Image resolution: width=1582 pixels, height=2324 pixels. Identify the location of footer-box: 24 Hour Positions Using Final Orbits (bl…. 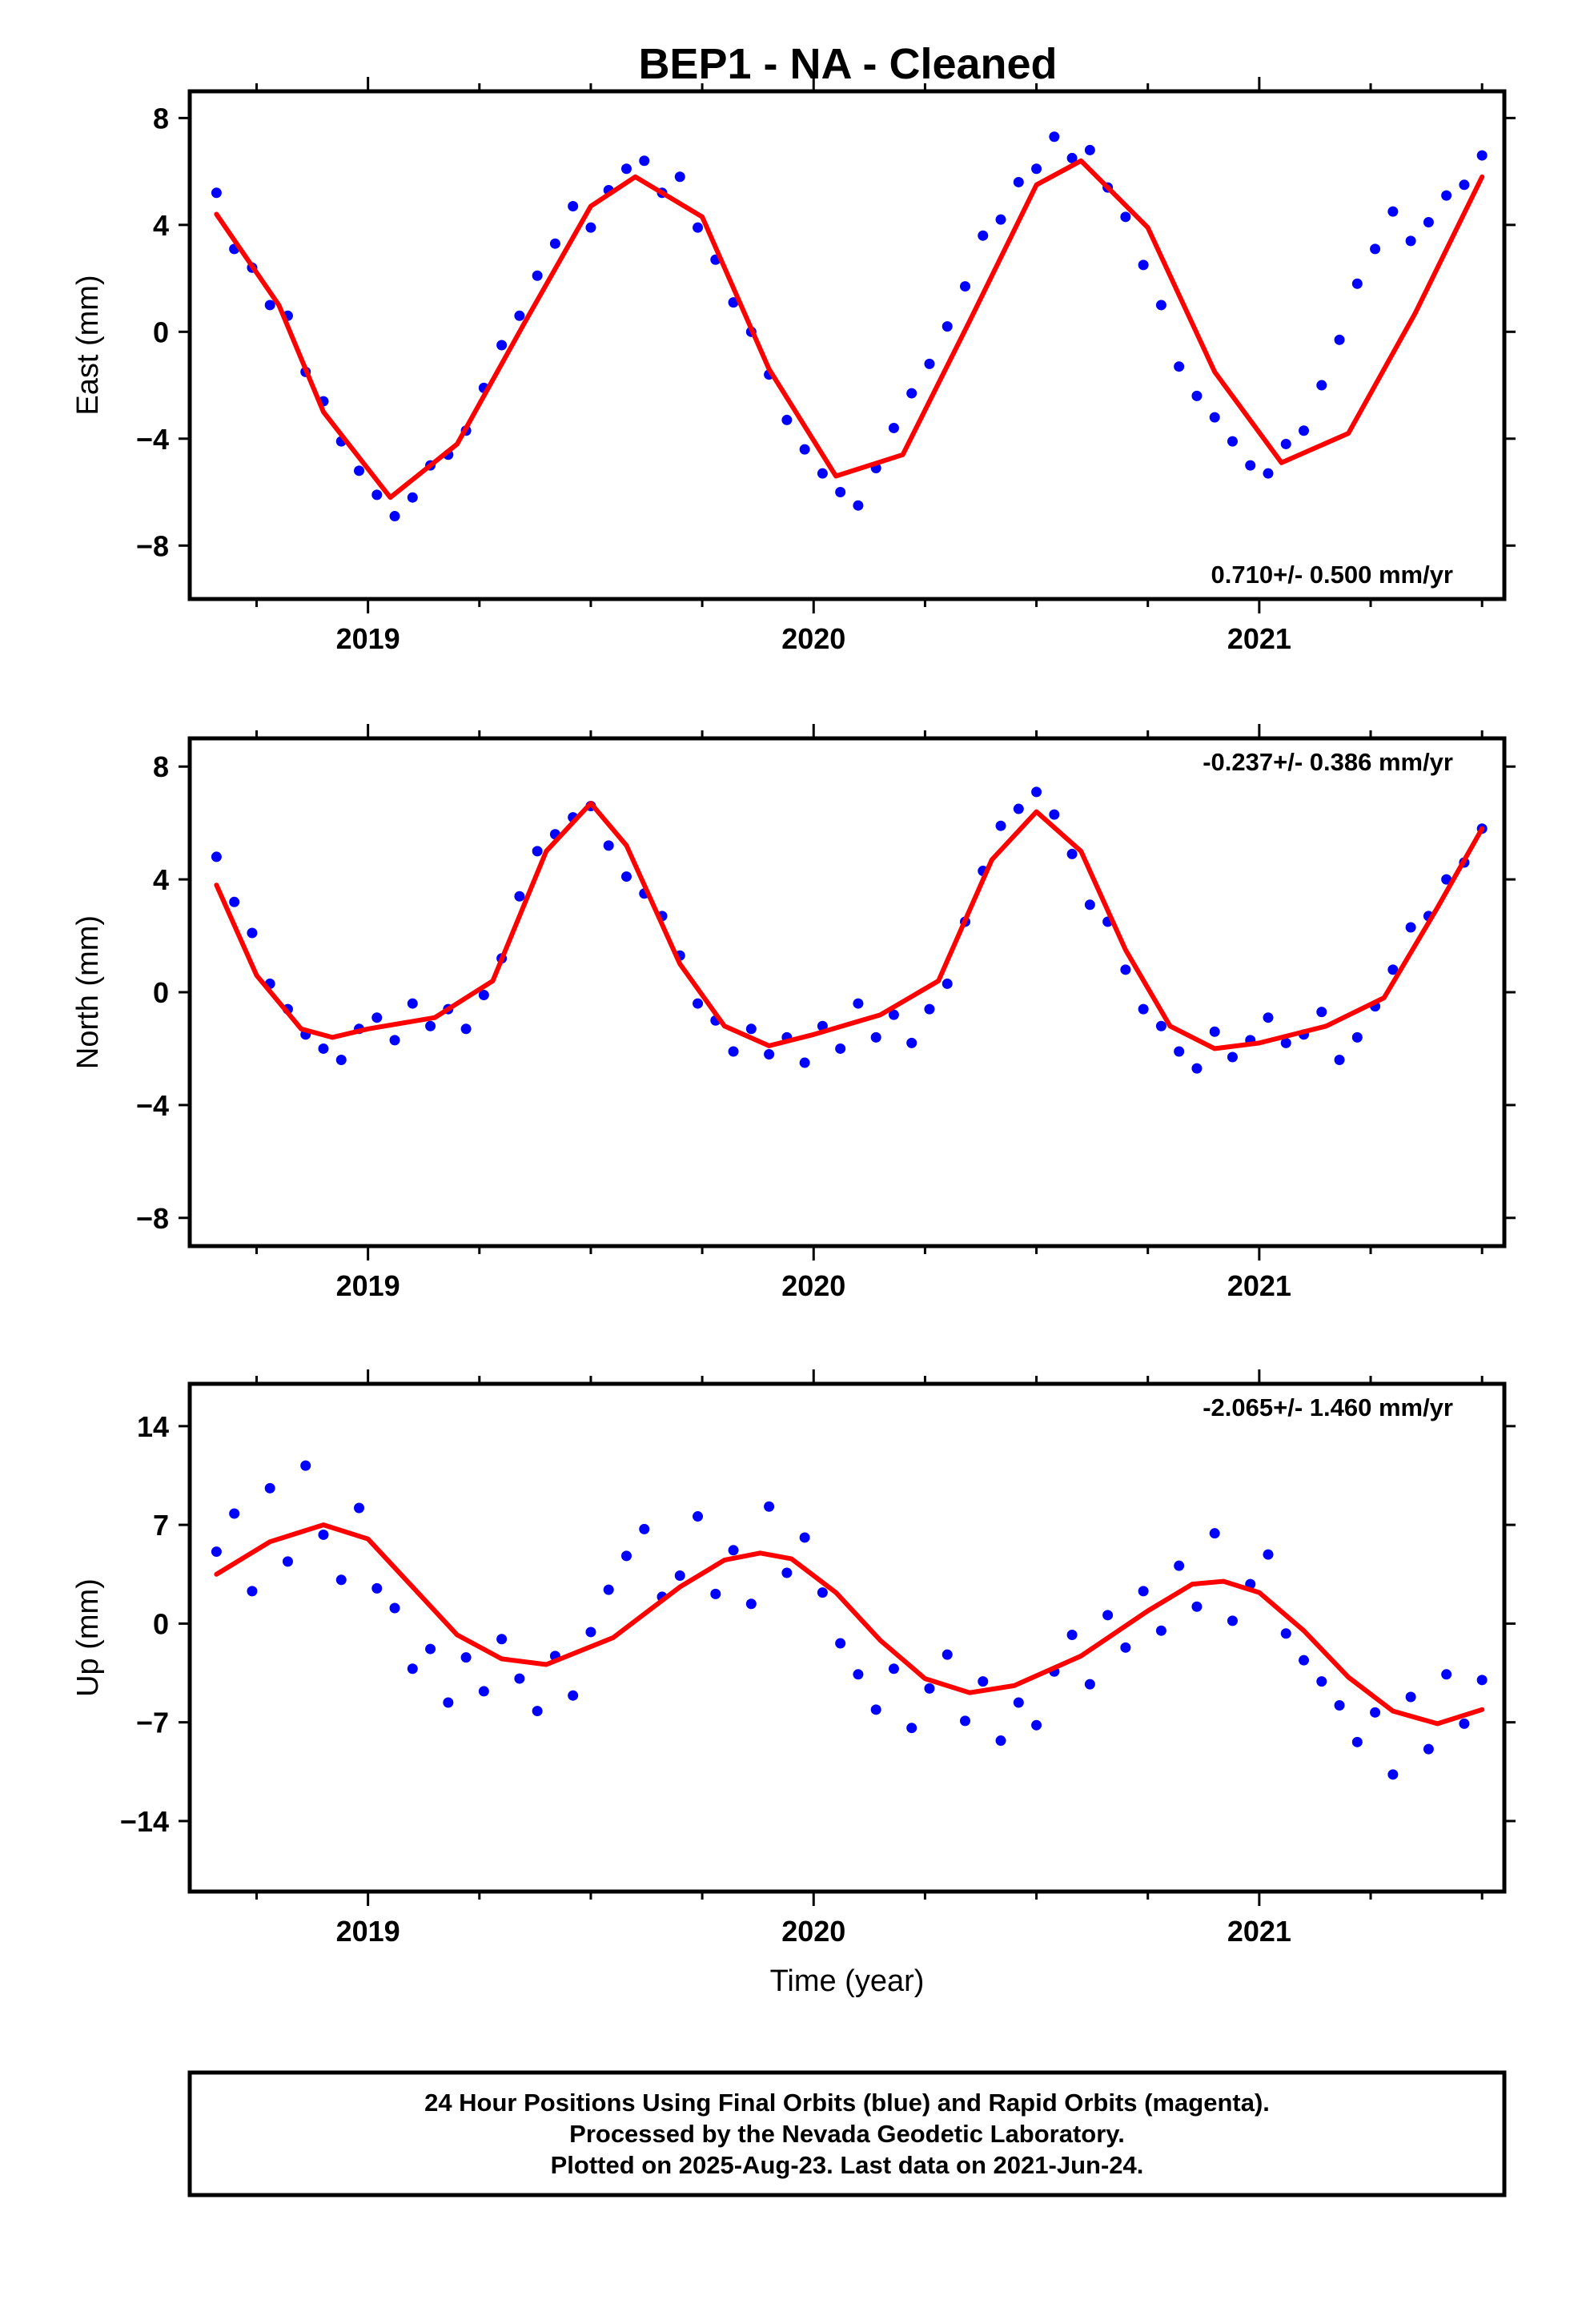
(847, 2133).